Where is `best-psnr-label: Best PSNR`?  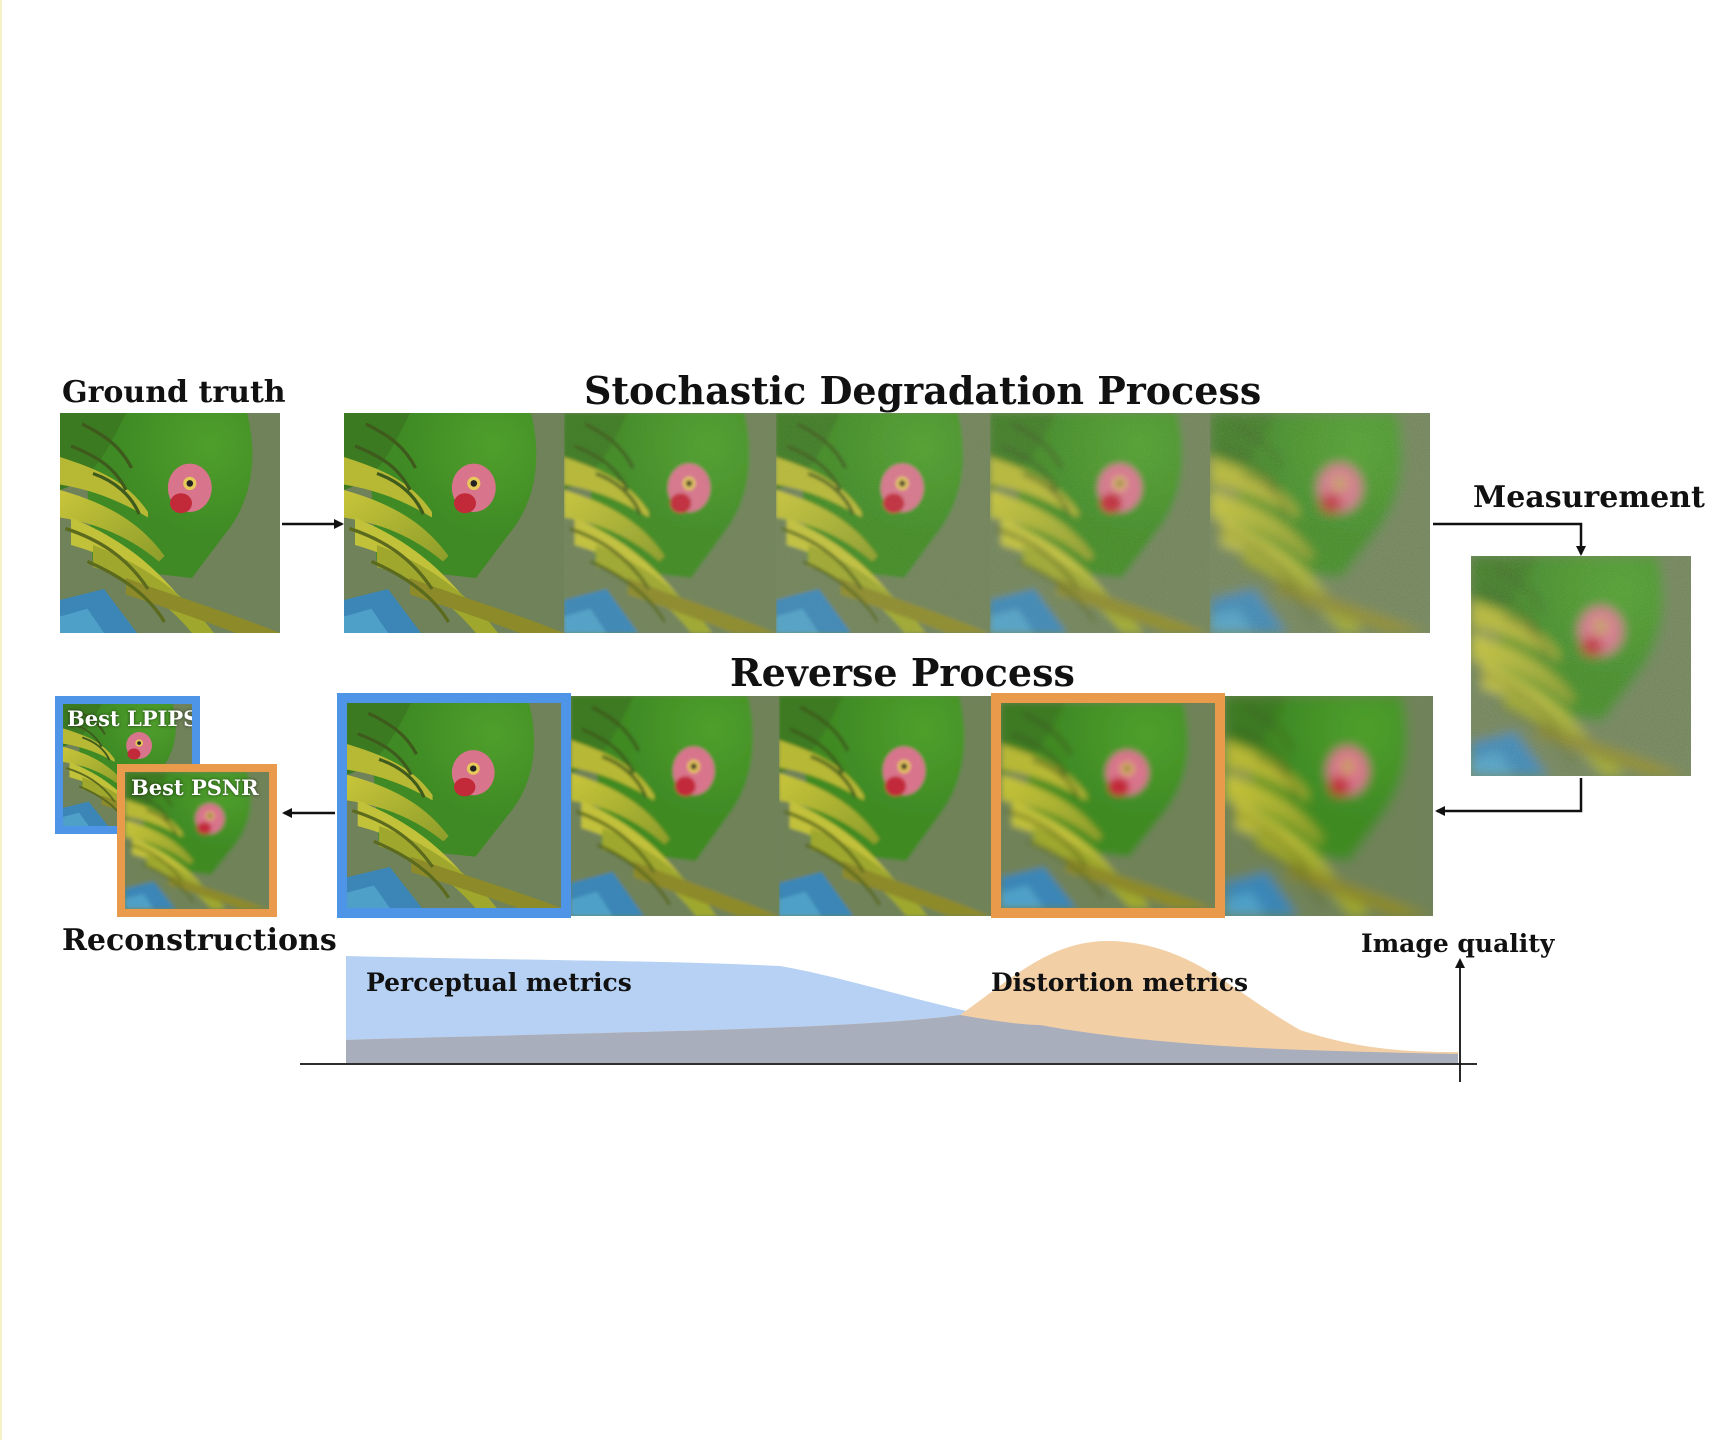
best-psnr-label: Best PSNR is located at coordinates (195, 787).